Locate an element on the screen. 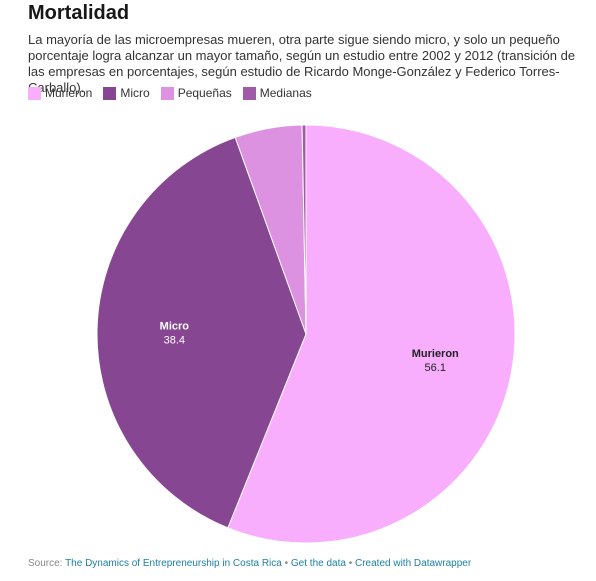 This screenshot has width=596, height=581. legend-label-medianas: Medianas is located at coordinates (285, 93).